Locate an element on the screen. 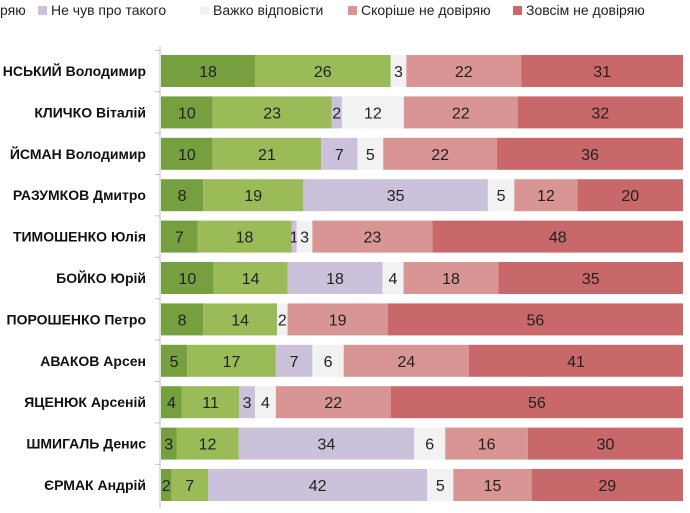 This screenshot has height=513, width=690. category-label: НСЬКИЙ Володимир is located at coordinates (74, 70).